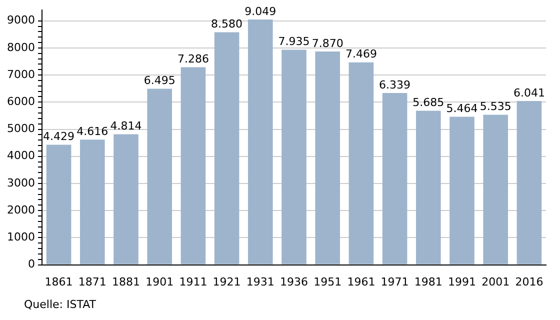  What do you see at coordinates (328, 43) in the screenshot?
I see `data-label: 7.870` at bounding box center [328, 43].